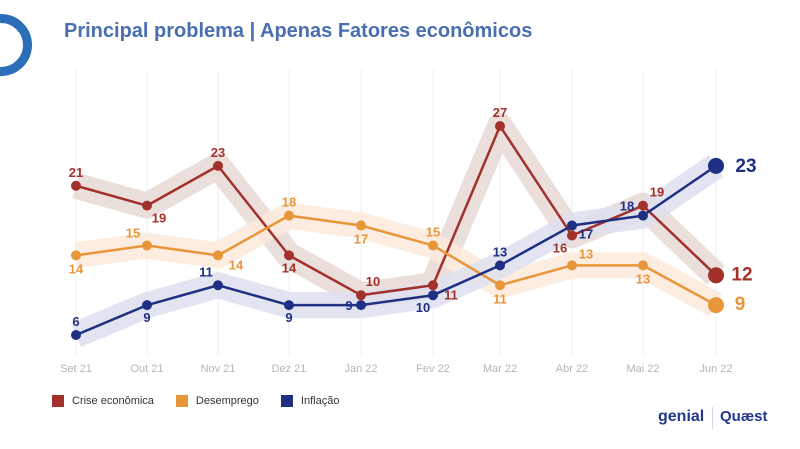  I want to click on x-tick-label: Out 21, so click(146, 369).